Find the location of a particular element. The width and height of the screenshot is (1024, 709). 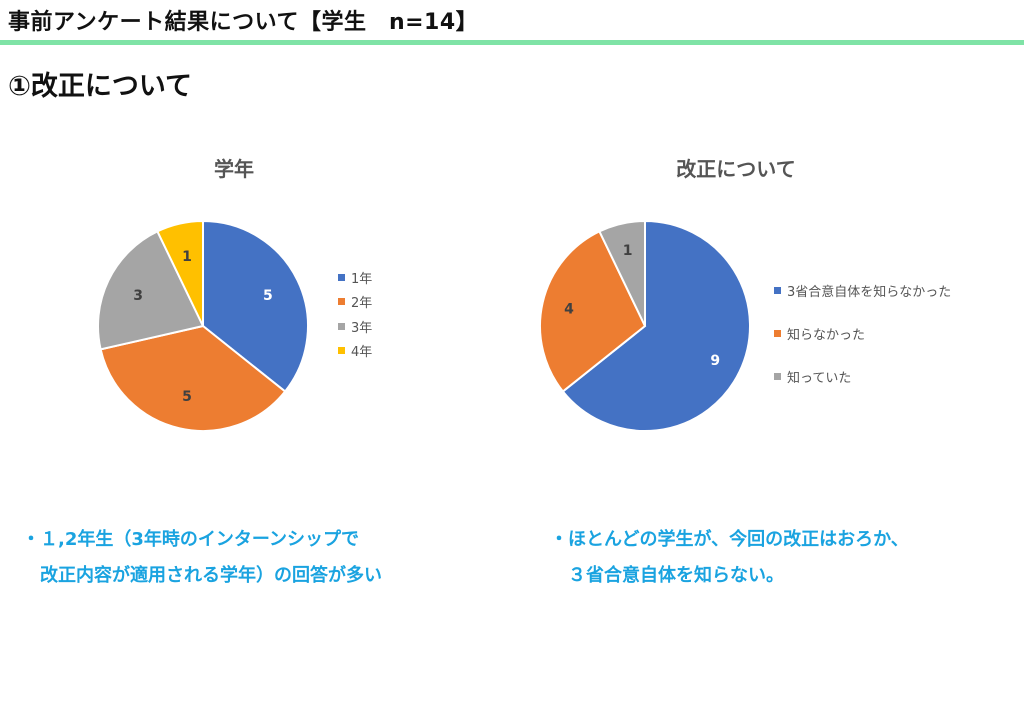

data-label-0-1: 5 is located at coordinates (187, 397).